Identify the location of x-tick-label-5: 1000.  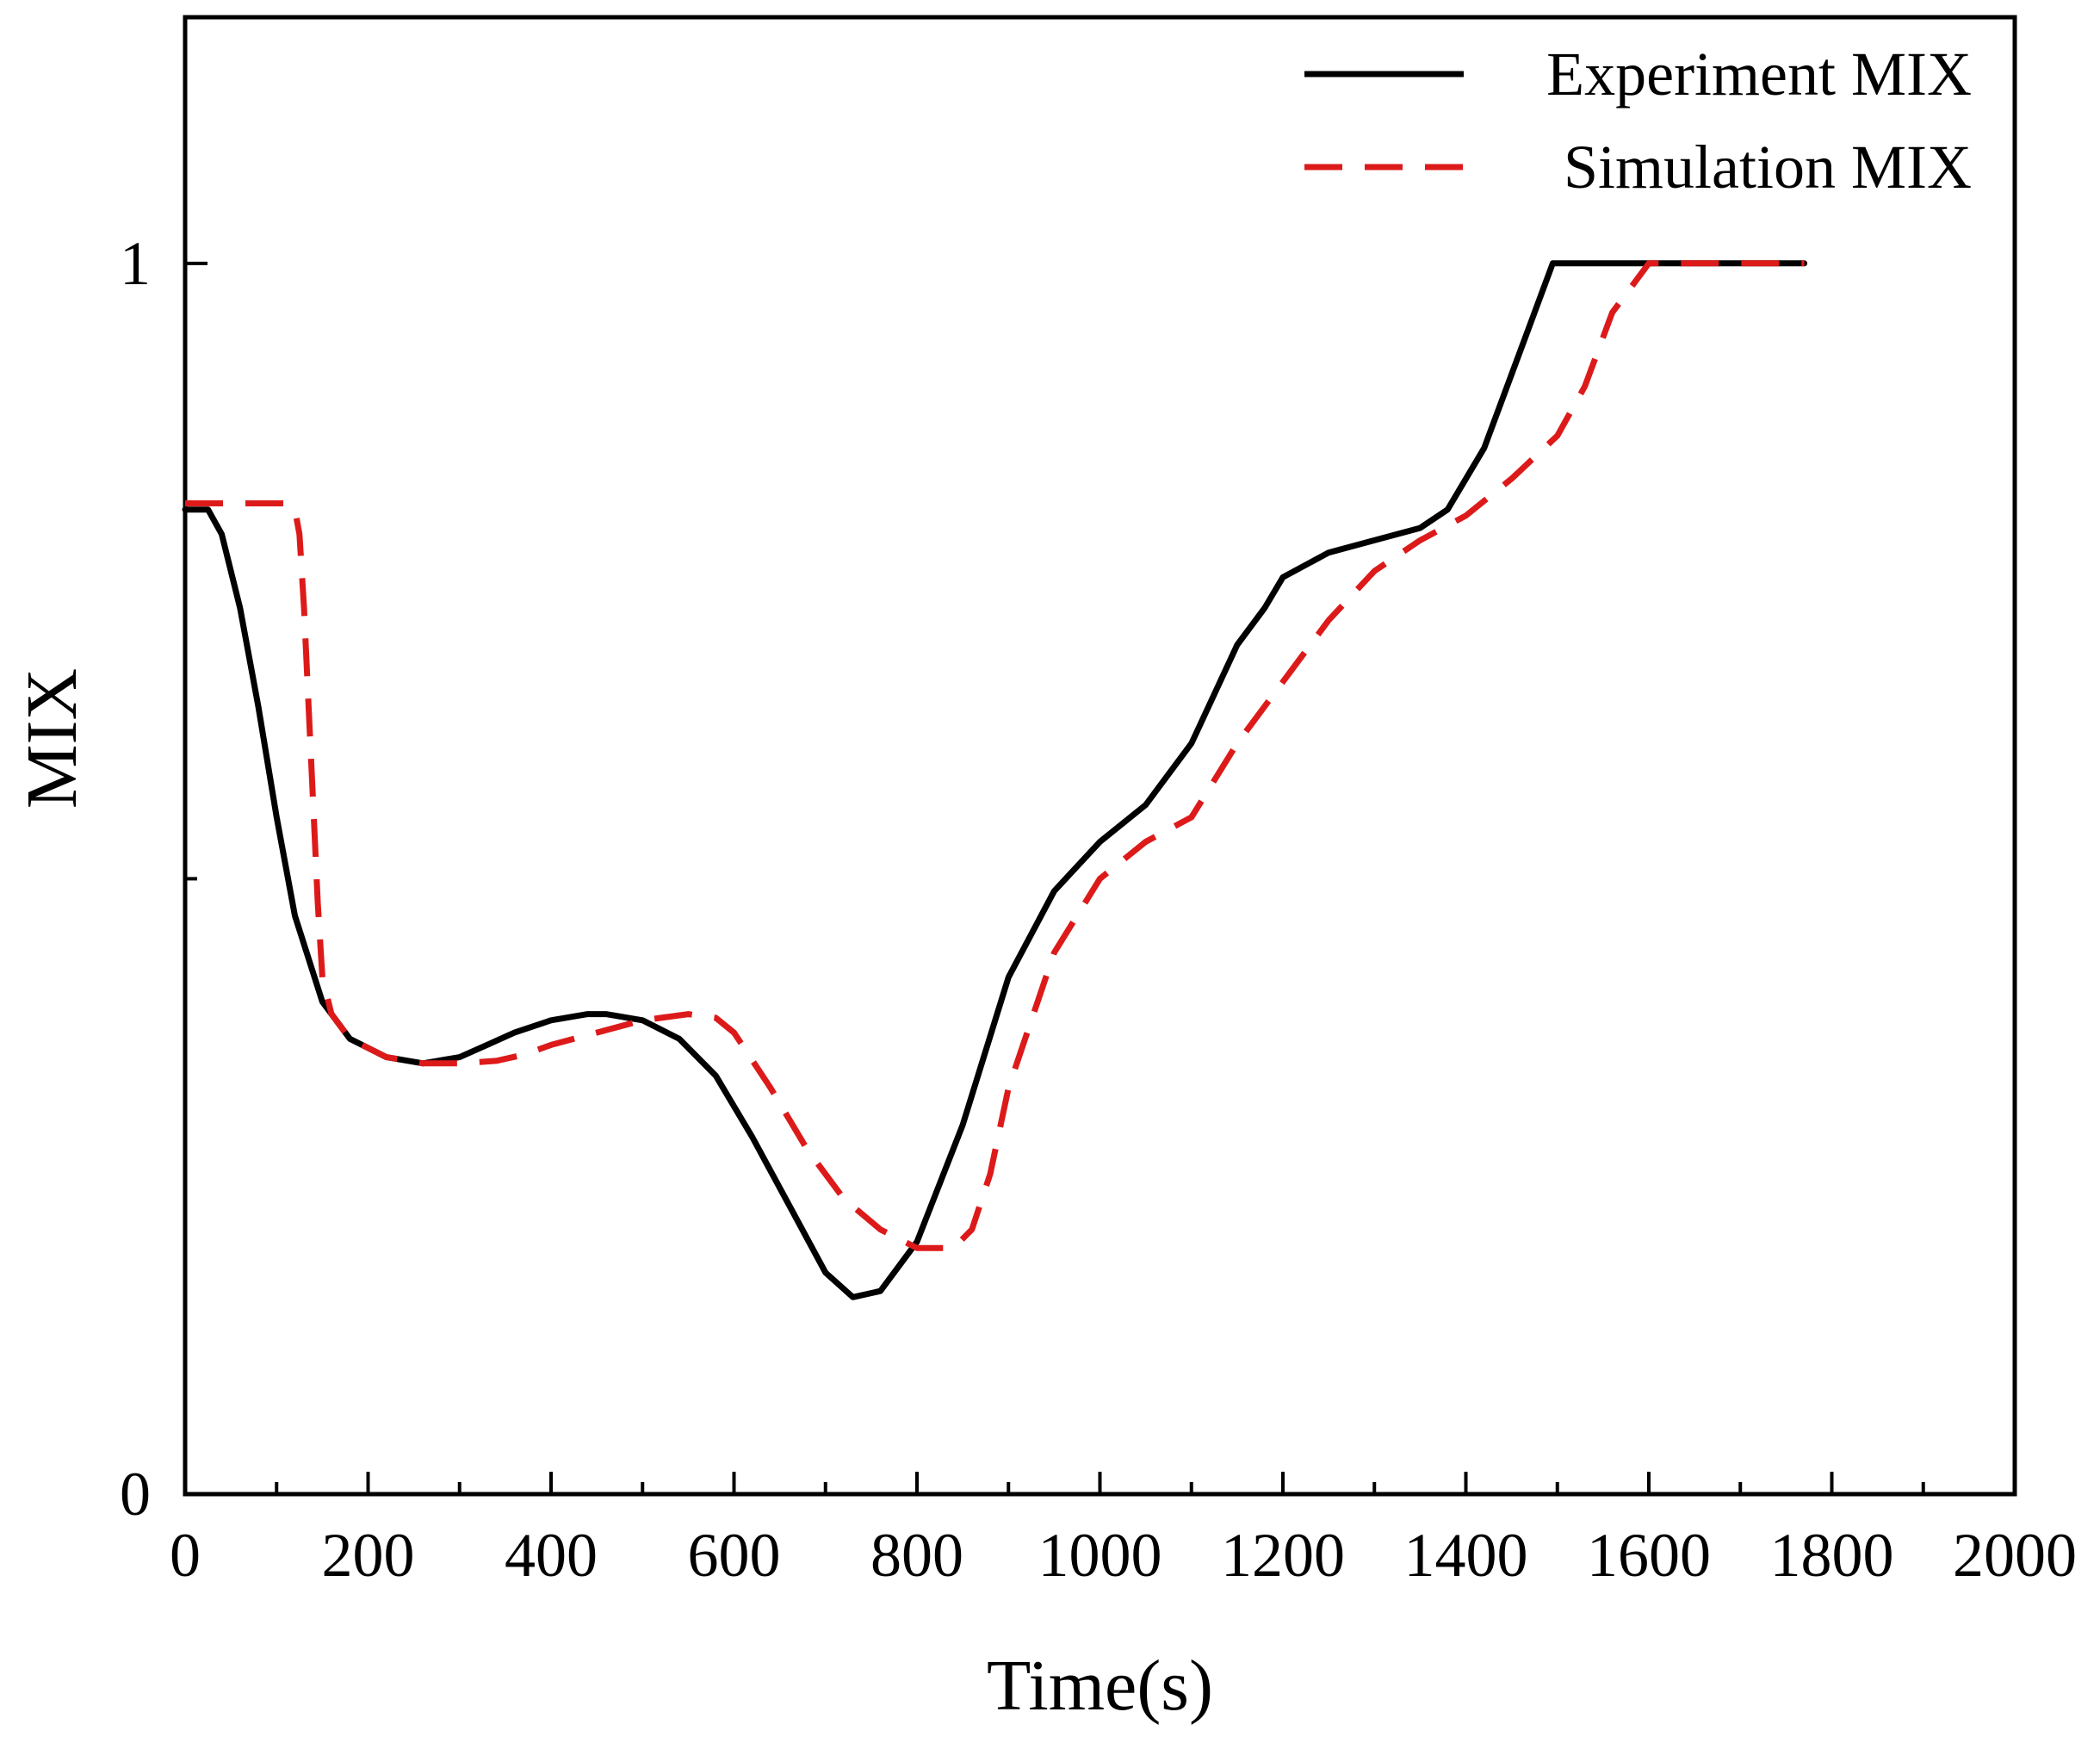
(1100, 1555).